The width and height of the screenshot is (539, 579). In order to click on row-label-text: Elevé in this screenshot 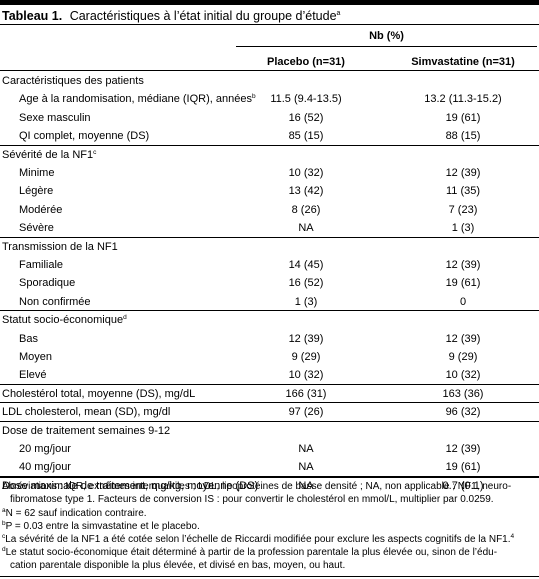, I will do `click(33, 375)`.